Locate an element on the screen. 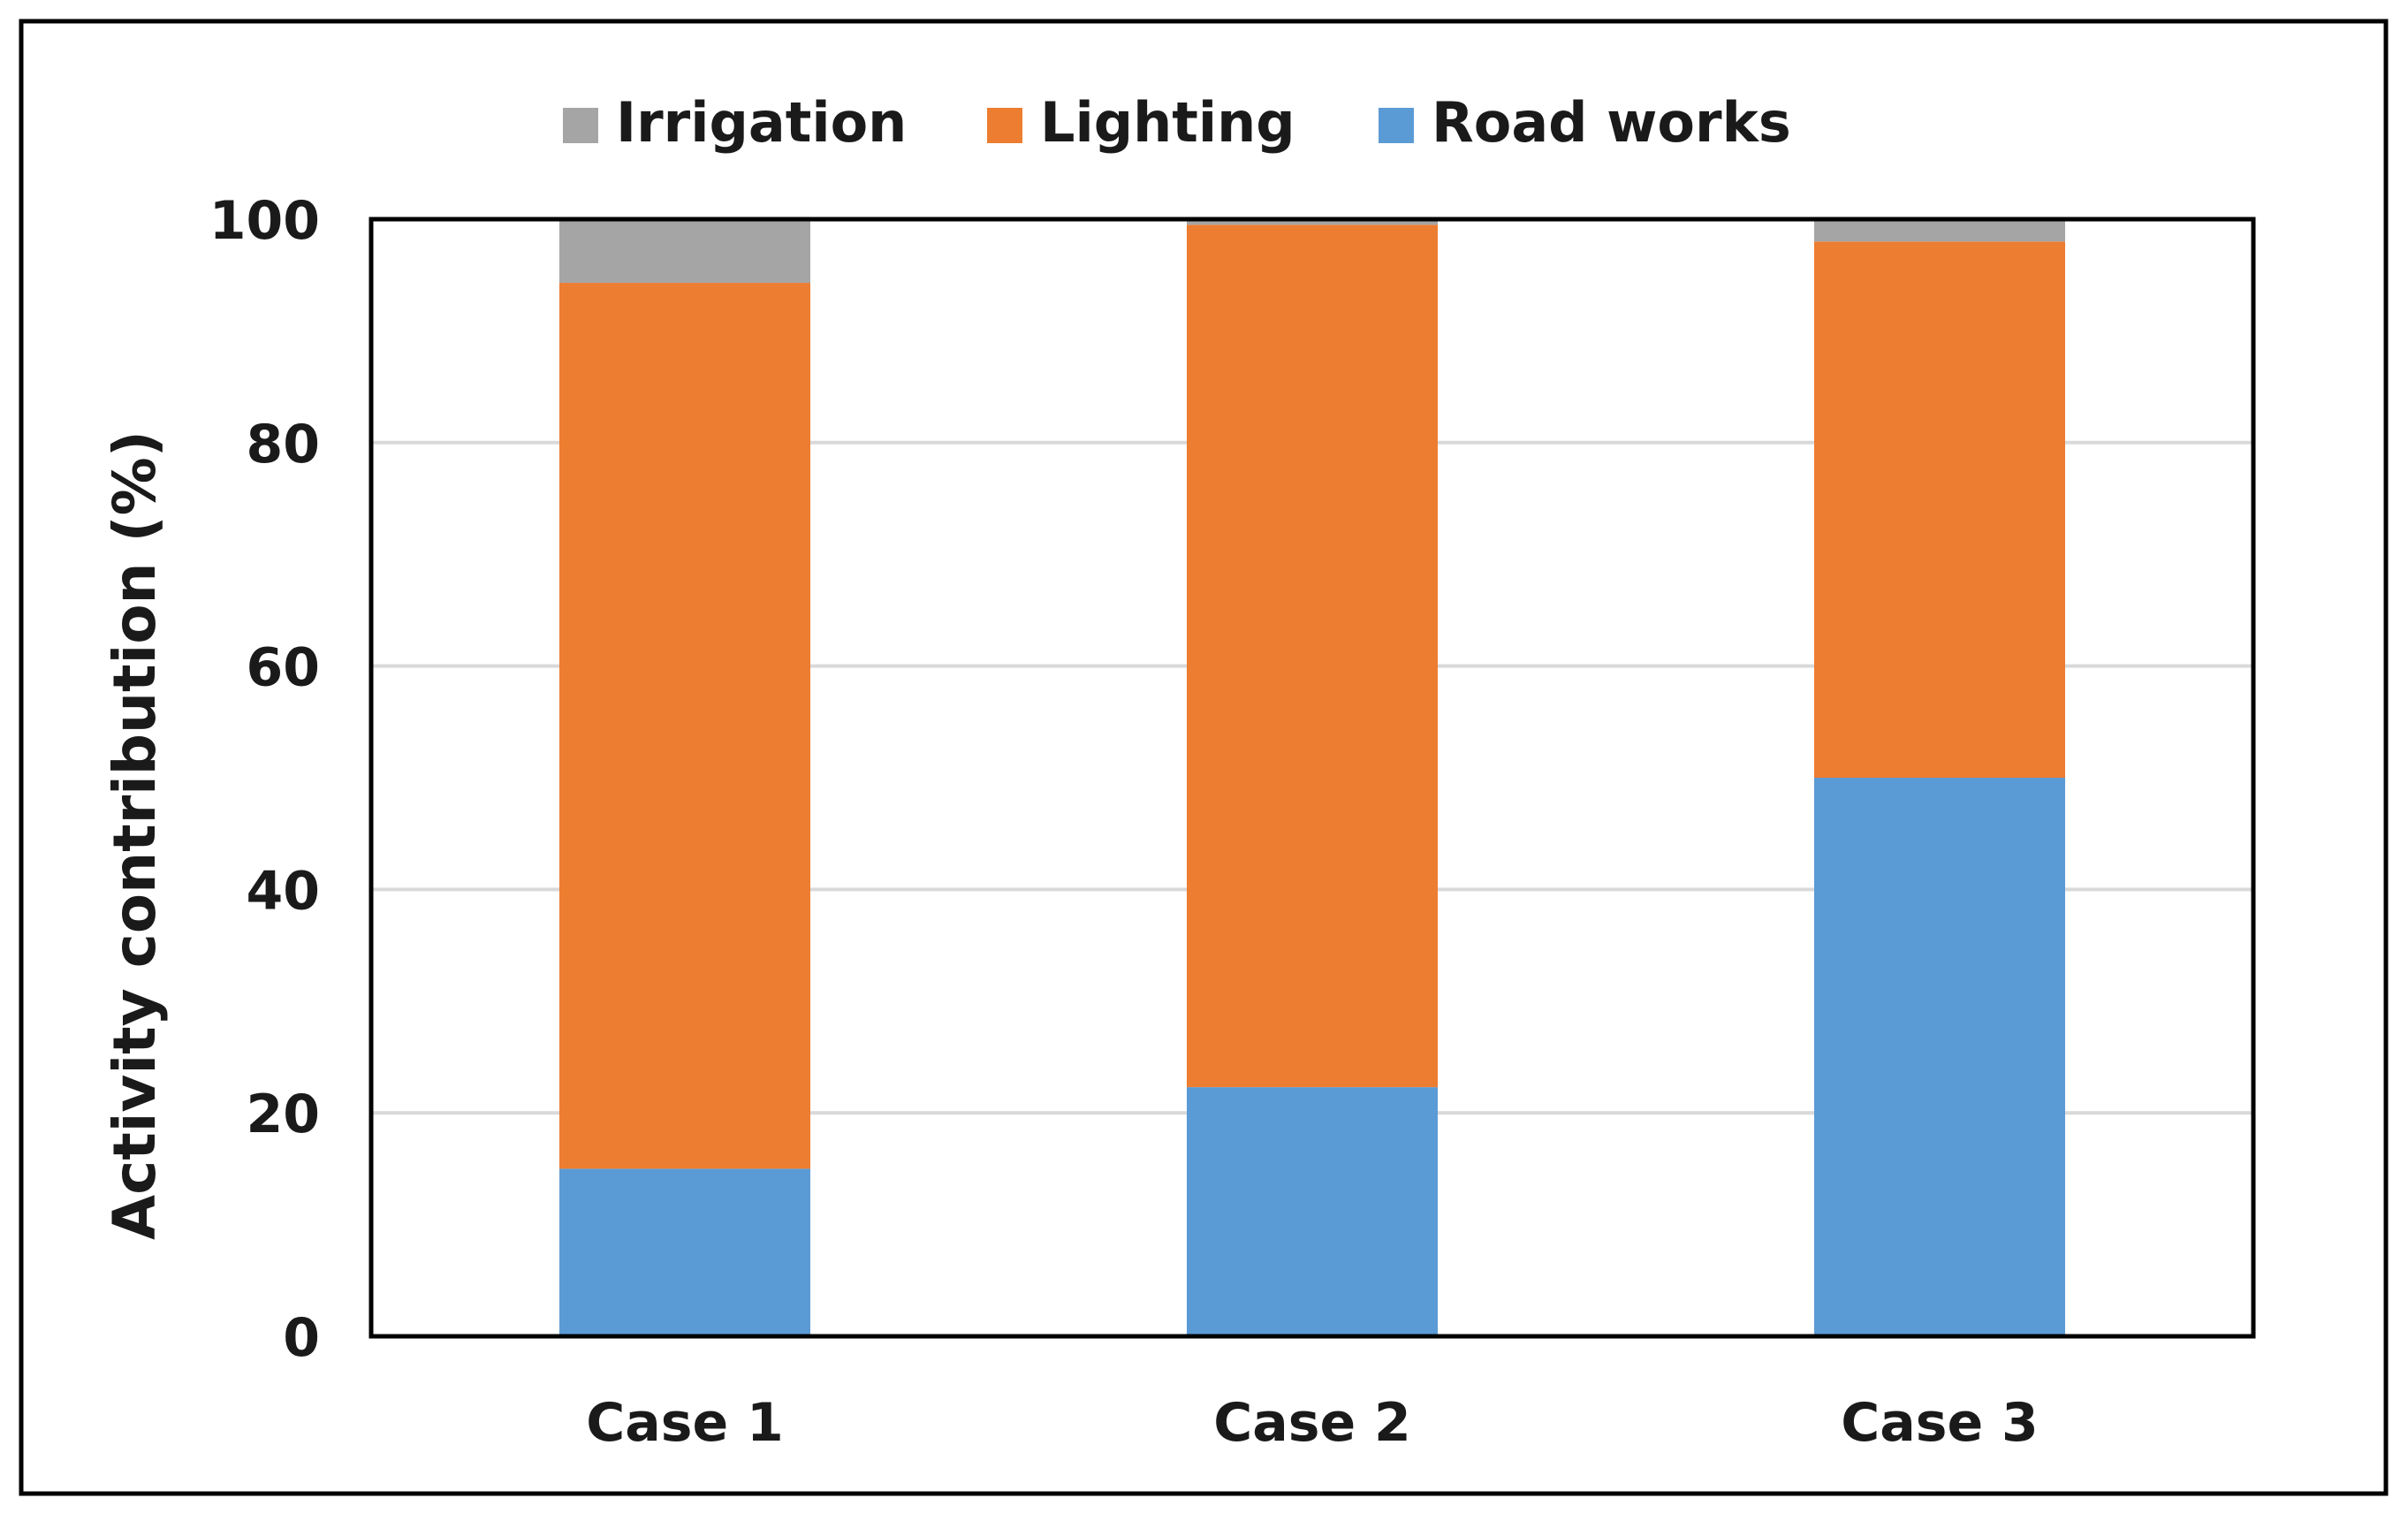 The width and height of the screenshot is (2408, 1521). bar-case-1-lighting is located at coordinates (684, 726).